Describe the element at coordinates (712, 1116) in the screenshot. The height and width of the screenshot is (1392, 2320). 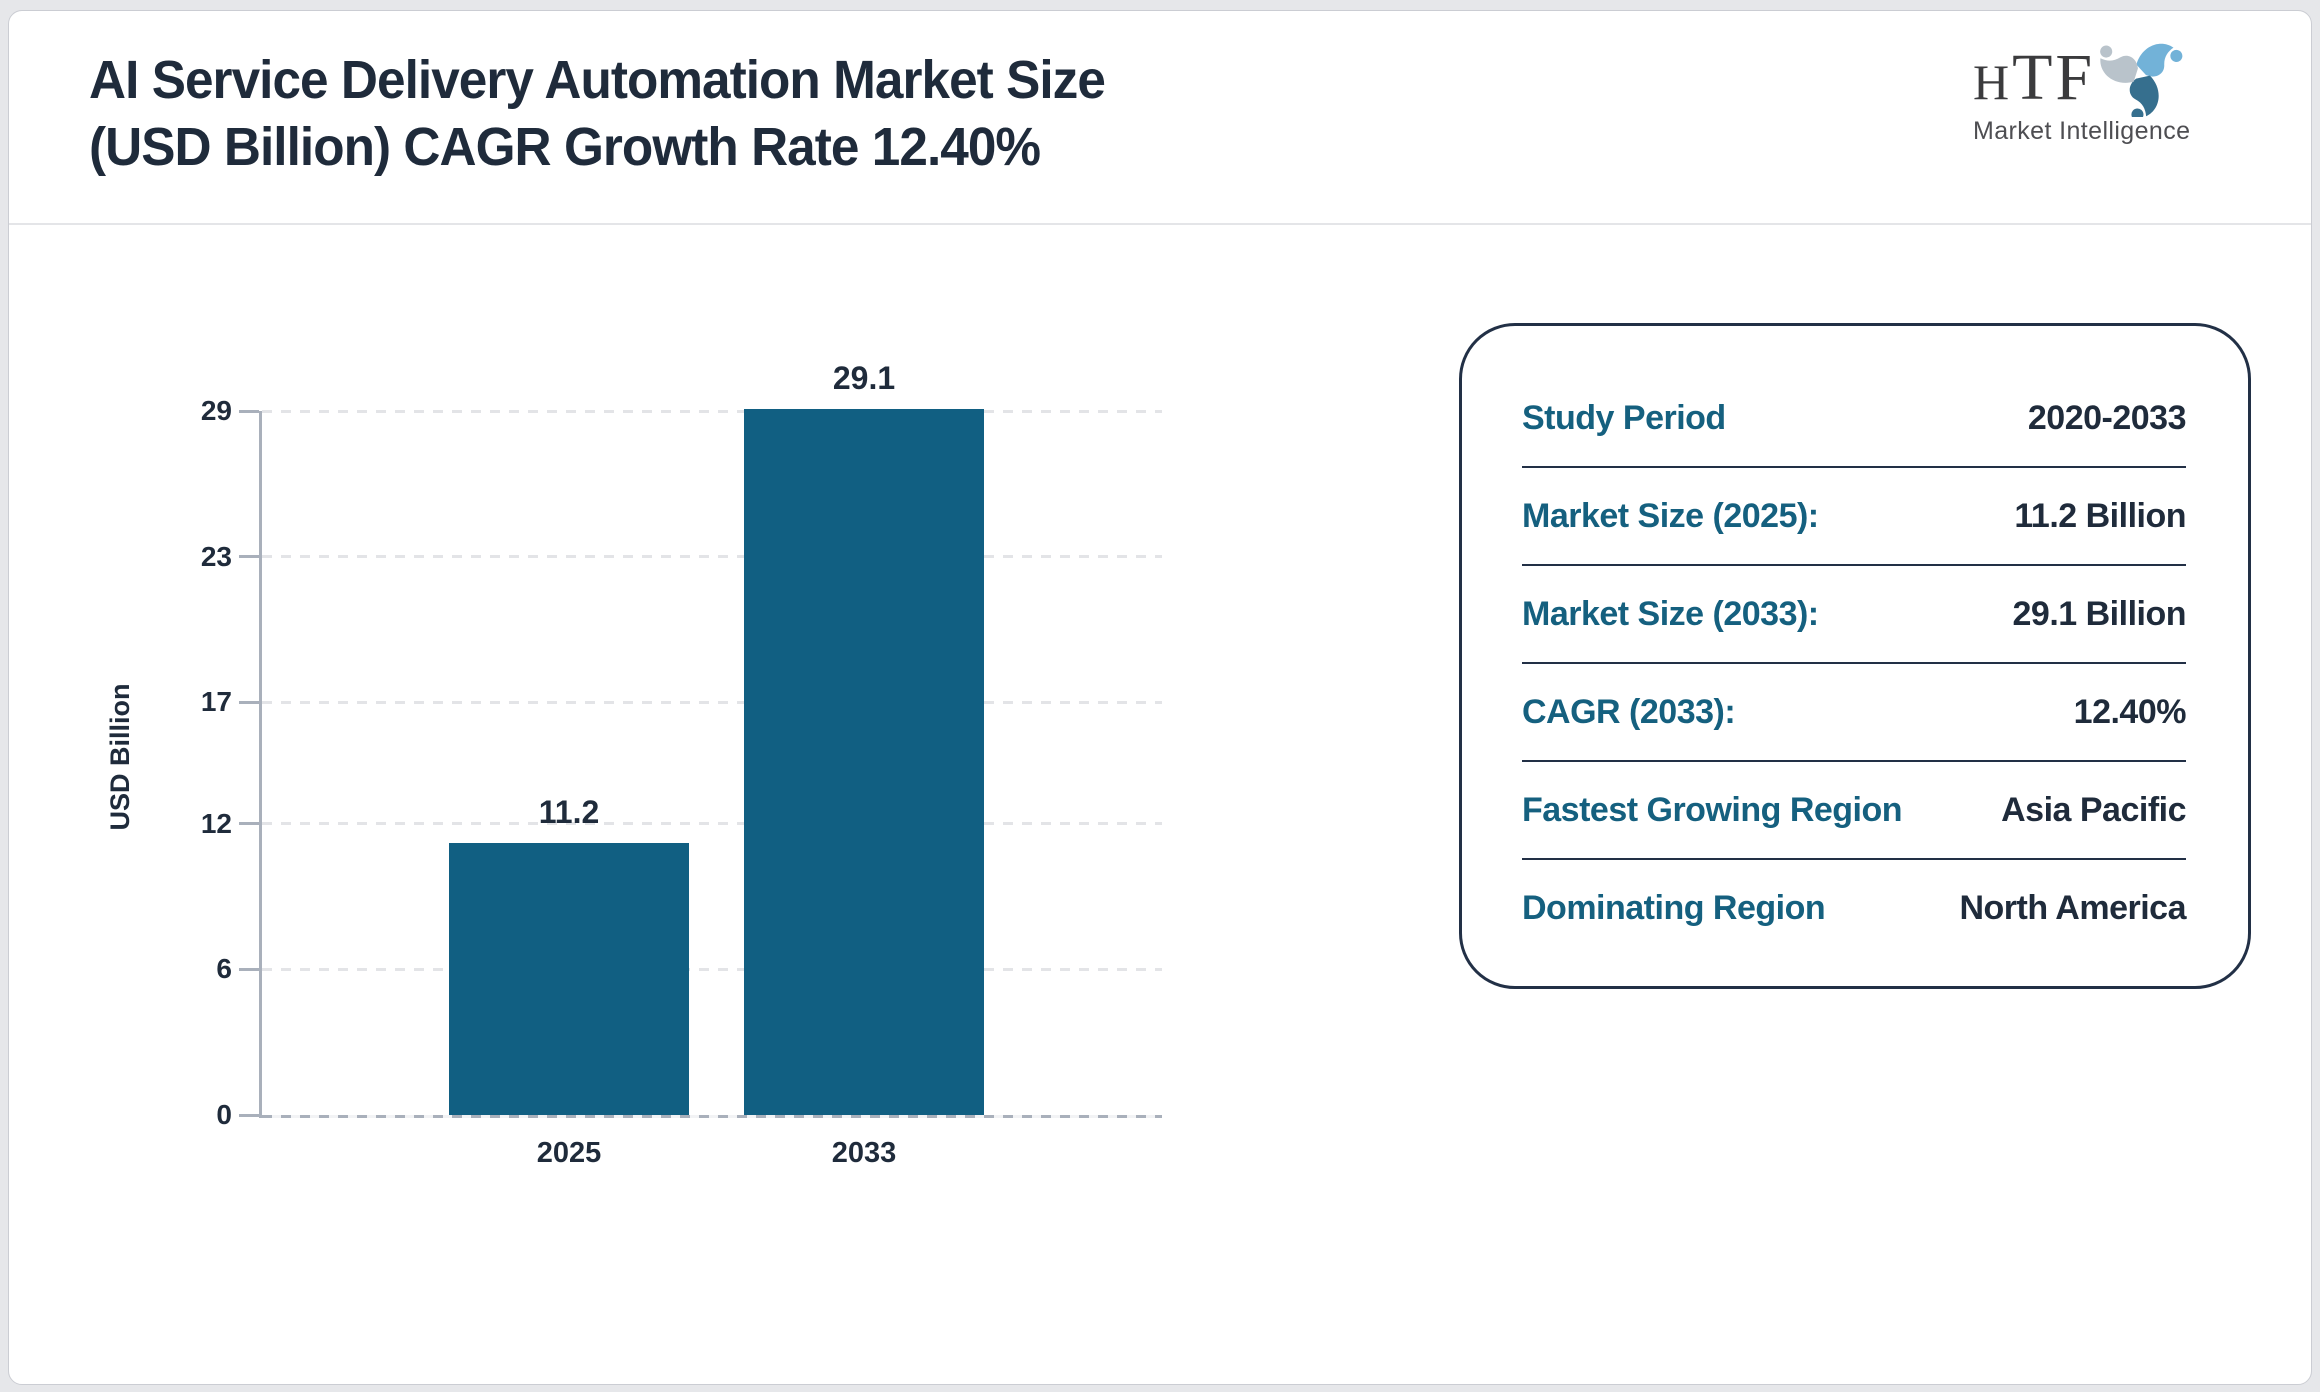
I see `x-axis-baseline-dashes` at that location.